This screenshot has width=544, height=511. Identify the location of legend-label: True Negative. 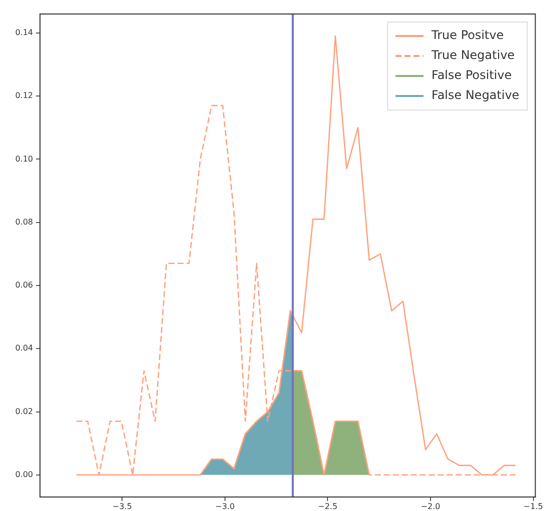
(472, 55).